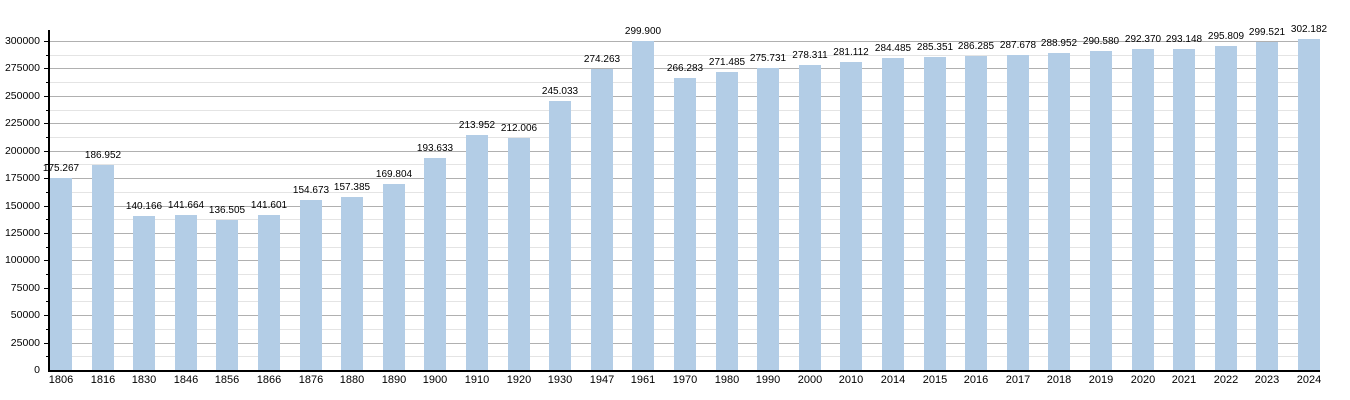  What do you see at coordinates (893, 380) in the screenshot?
I see `x-tick-label: 2014` at bounding box center [893, 380].